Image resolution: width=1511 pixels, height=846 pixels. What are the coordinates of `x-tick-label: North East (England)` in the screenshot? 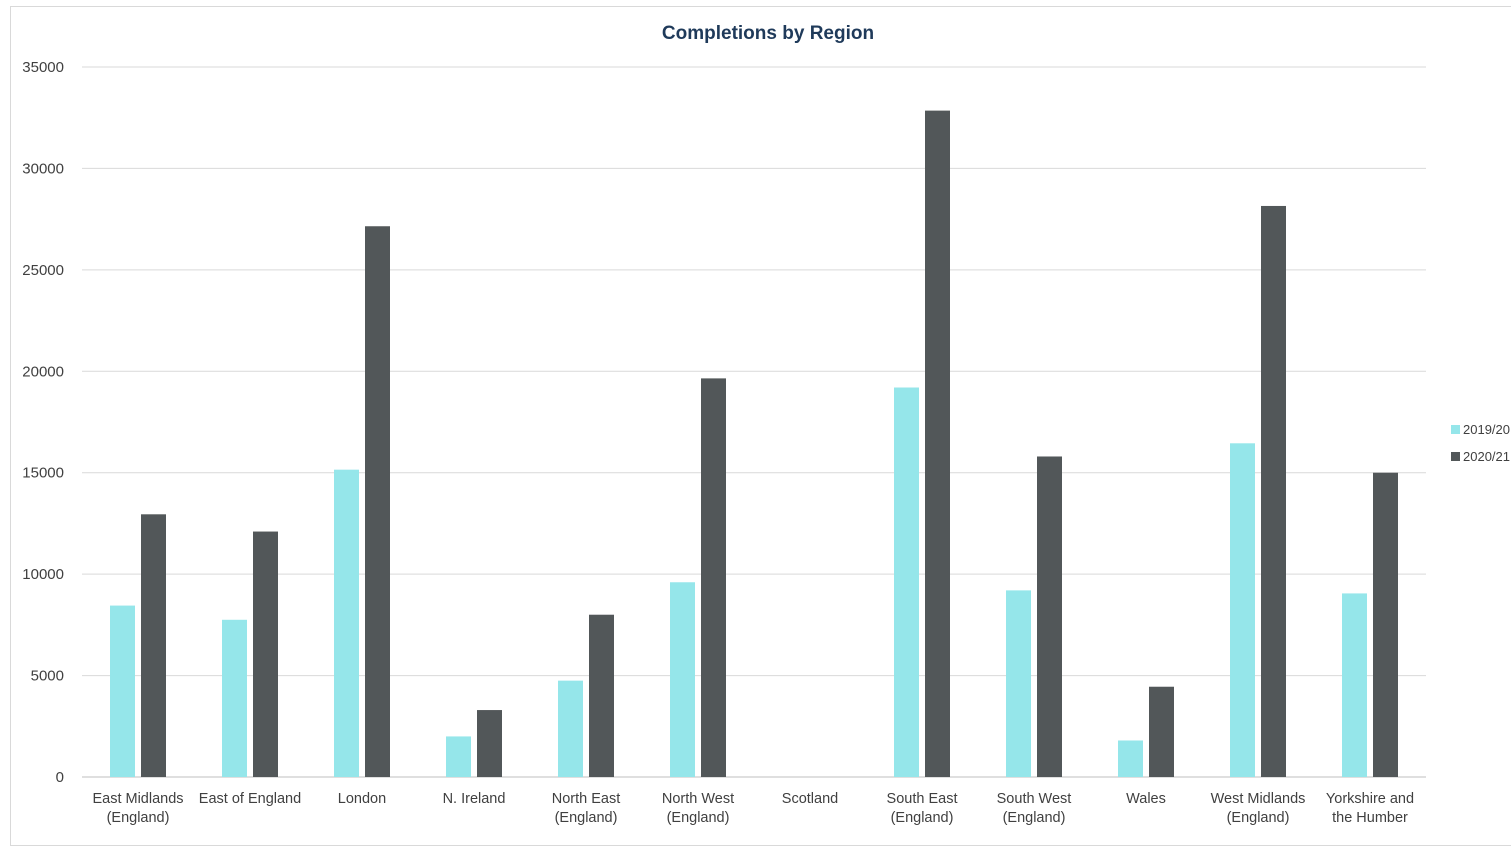 It's located at (586, 808).